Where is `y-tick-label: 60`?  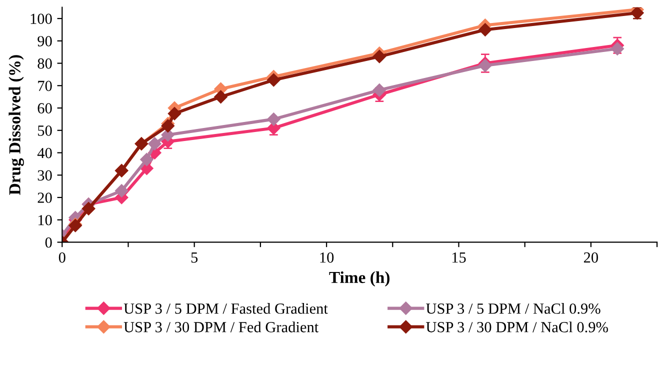
y-tick-label: 60 is located at coordinates (45, 108).